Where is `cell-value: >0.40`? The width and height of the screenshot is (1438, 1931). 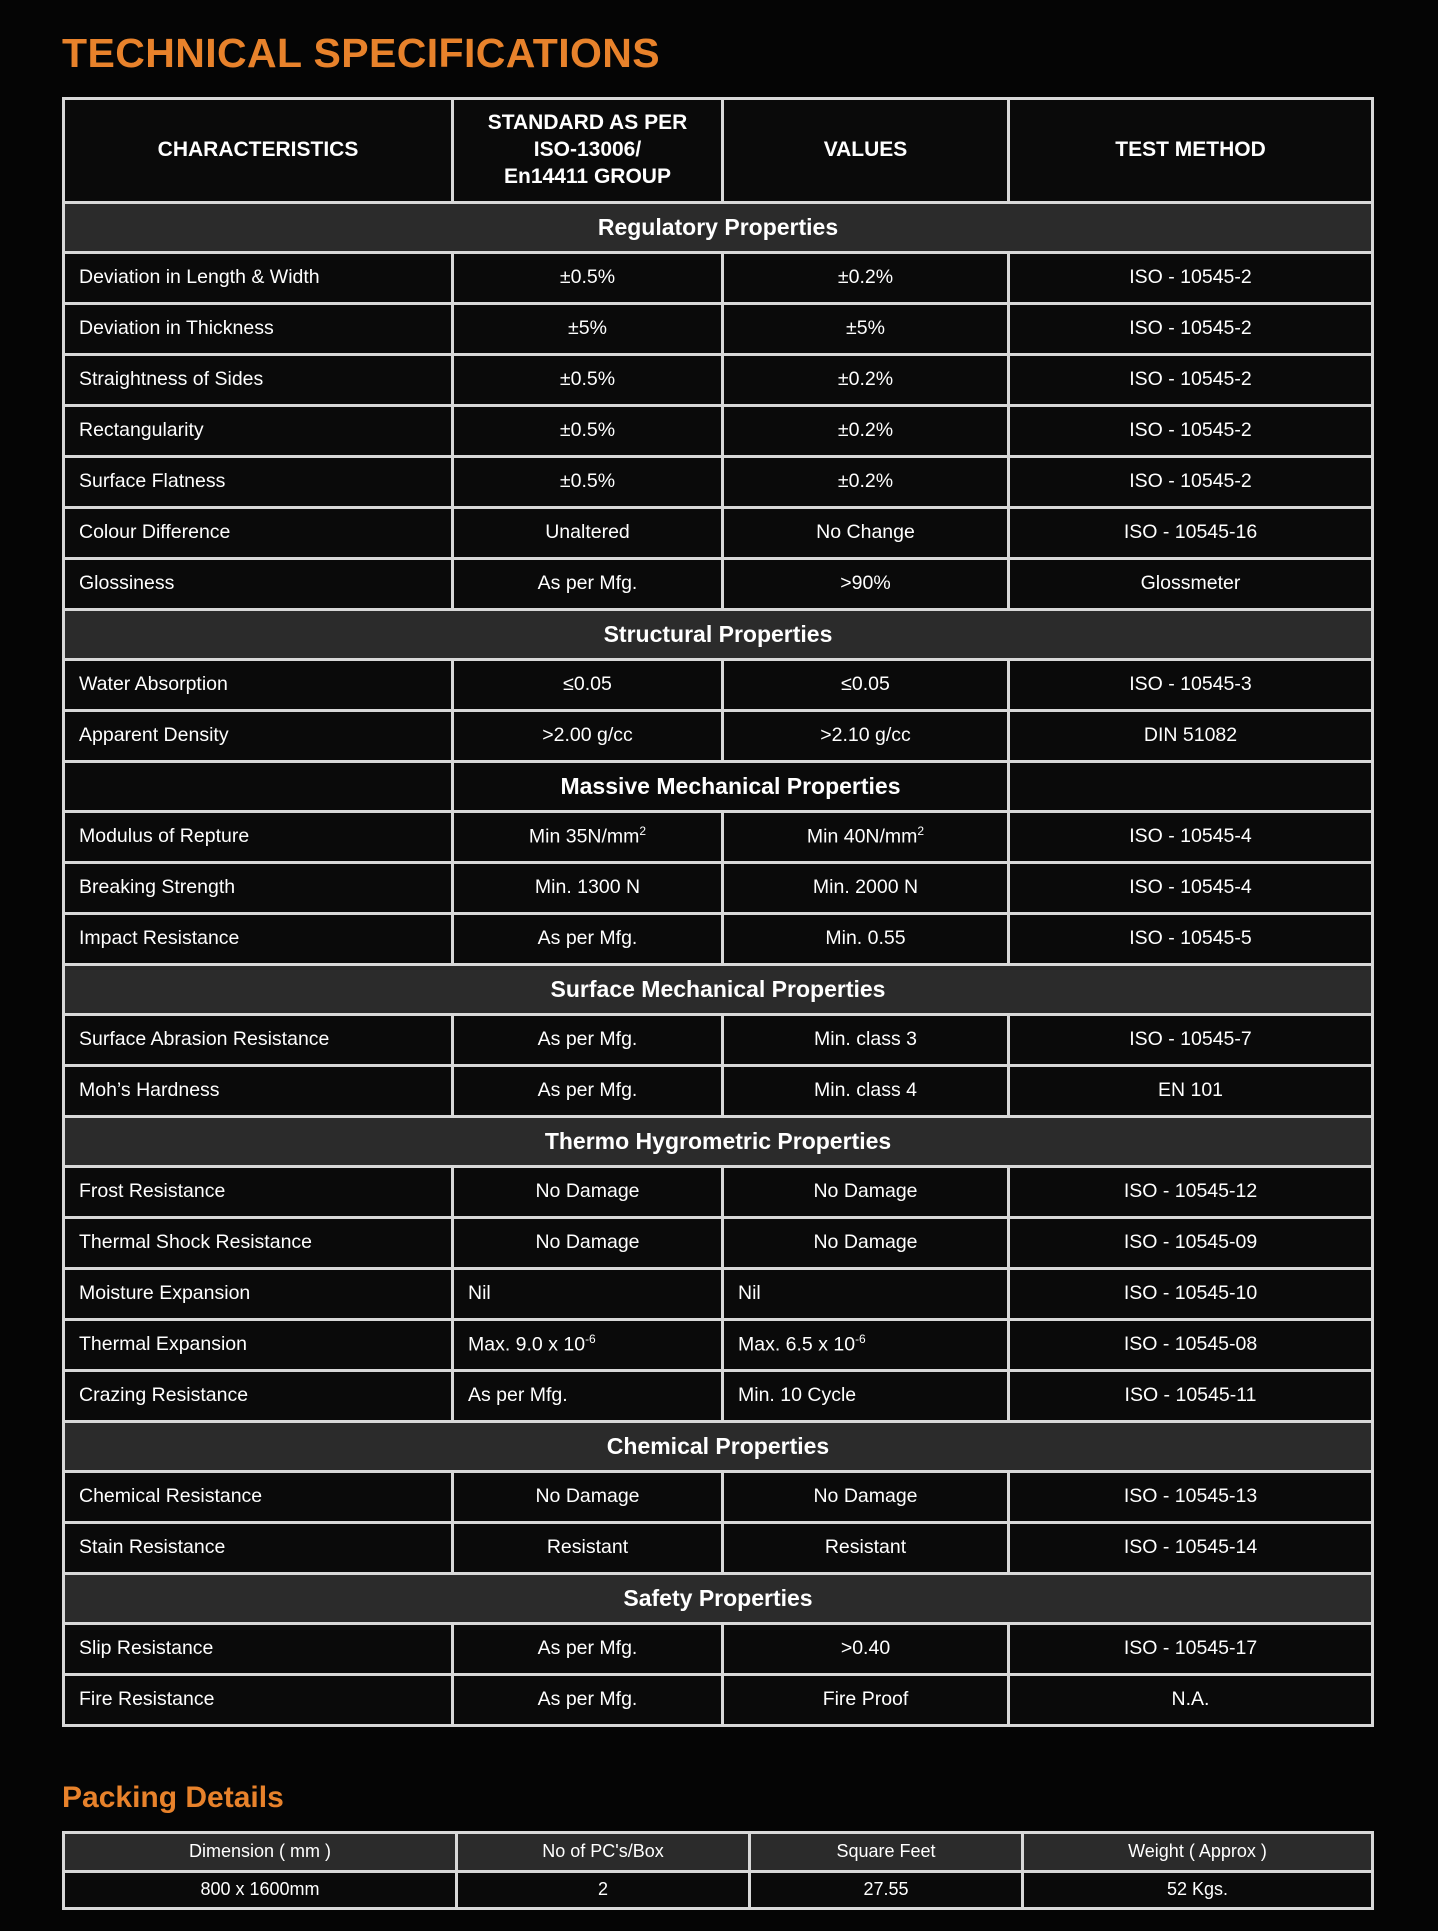
cell-value: >0.40 is located at coordinates (865, 1648).